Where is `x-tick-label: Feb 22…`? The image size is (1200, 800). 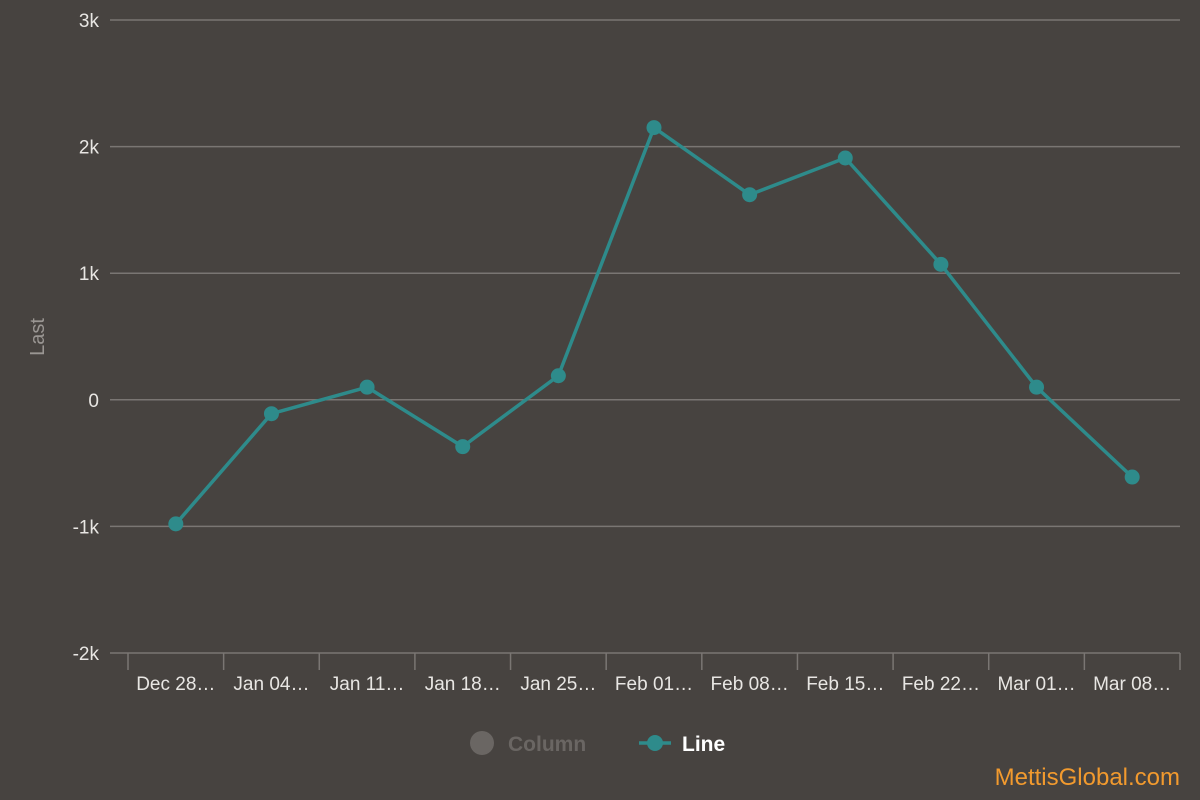
x-tick-label: Feb 22… is located at coordinates (941, 684).